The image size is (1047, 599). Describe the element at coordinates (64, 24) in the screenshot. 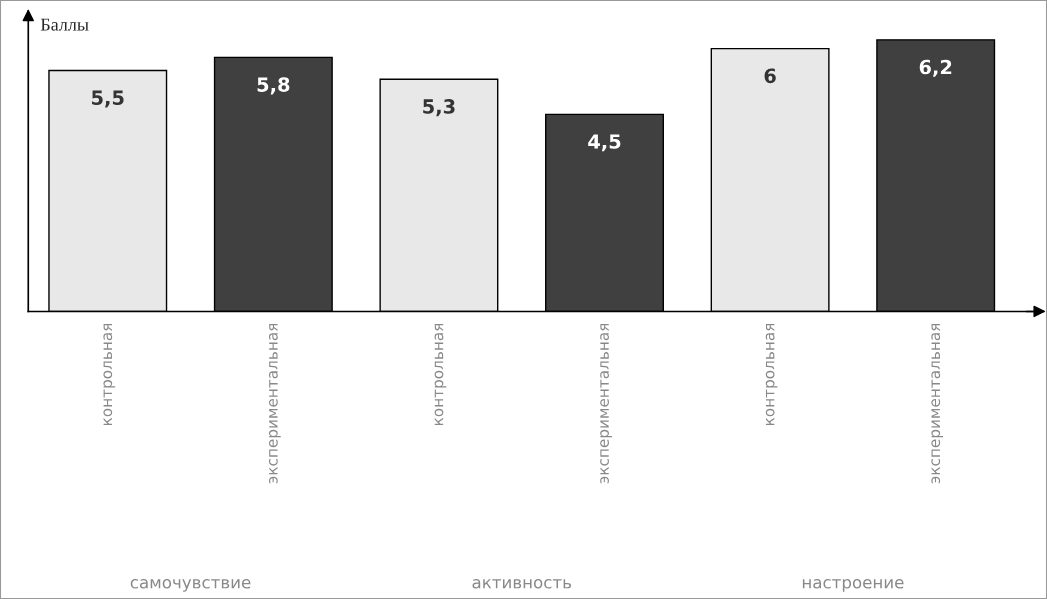

I see `y-axis-title: Баллы` at that location.